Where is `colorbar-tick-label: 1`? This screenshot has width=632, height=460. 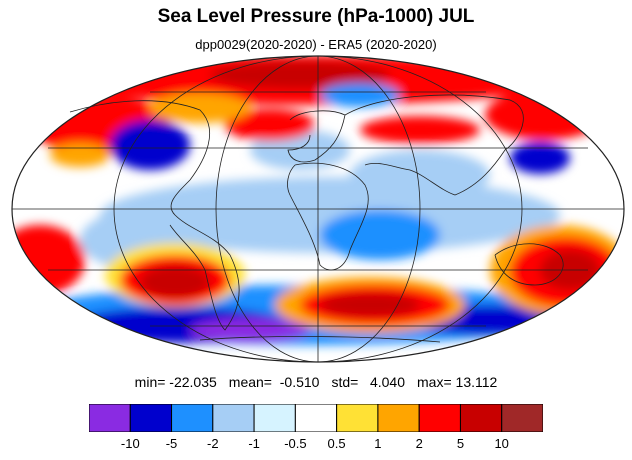 colorbar-tick-label: 1 is located at coordinates (378, 443).